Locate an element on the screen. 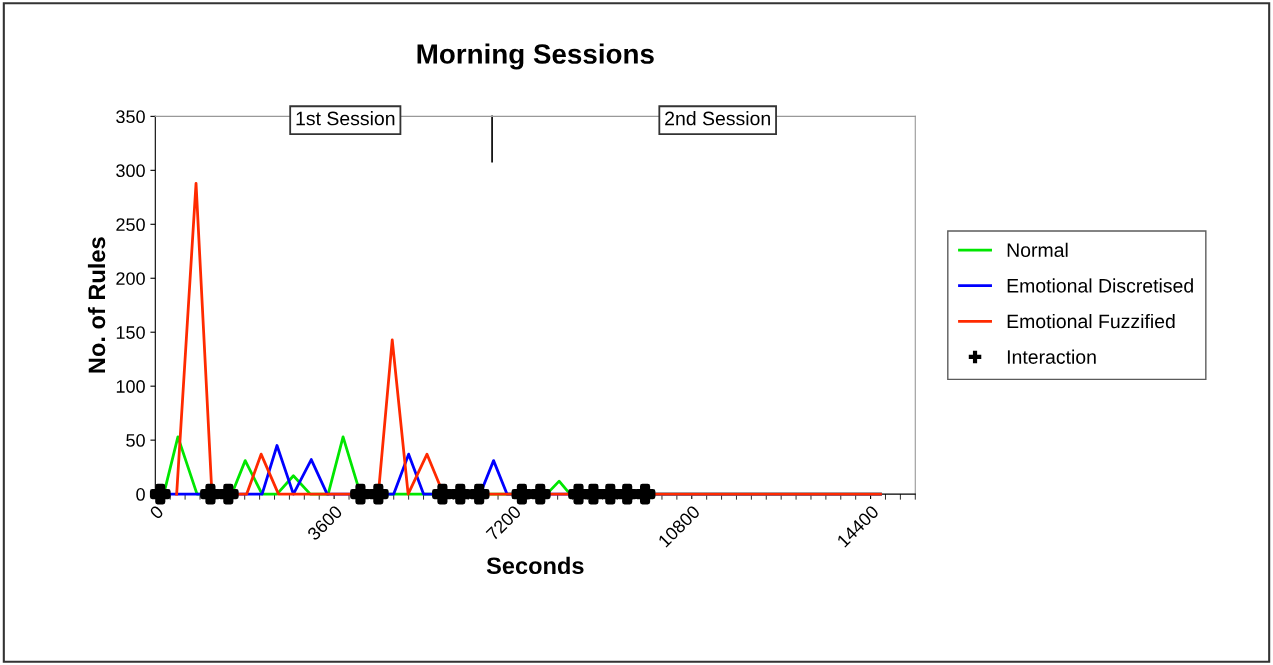  y-tick-label: 200 is located at coordinates (130, 278).